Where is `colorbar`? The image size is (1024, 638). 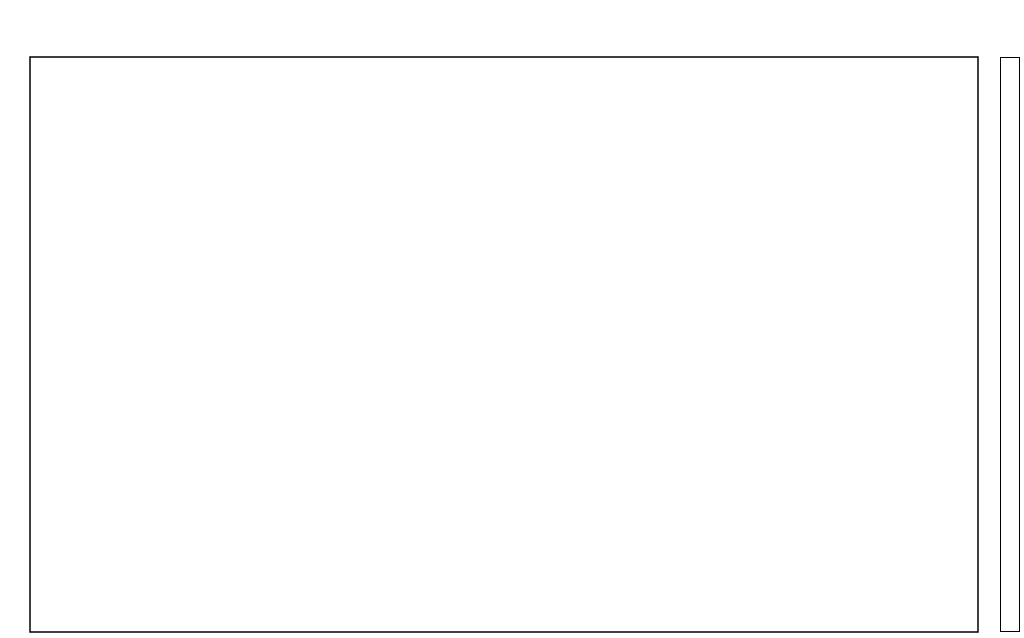 colorbar is located at coordinates (1010, 344).